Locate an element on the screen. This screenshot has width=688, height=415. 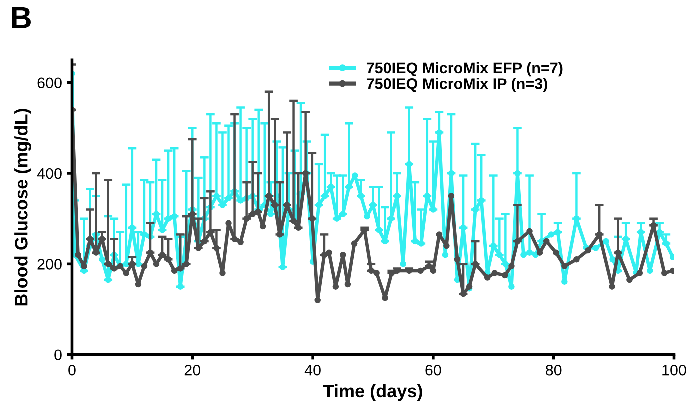
x-tick-label: 100 is located at coordinates (674, 370).